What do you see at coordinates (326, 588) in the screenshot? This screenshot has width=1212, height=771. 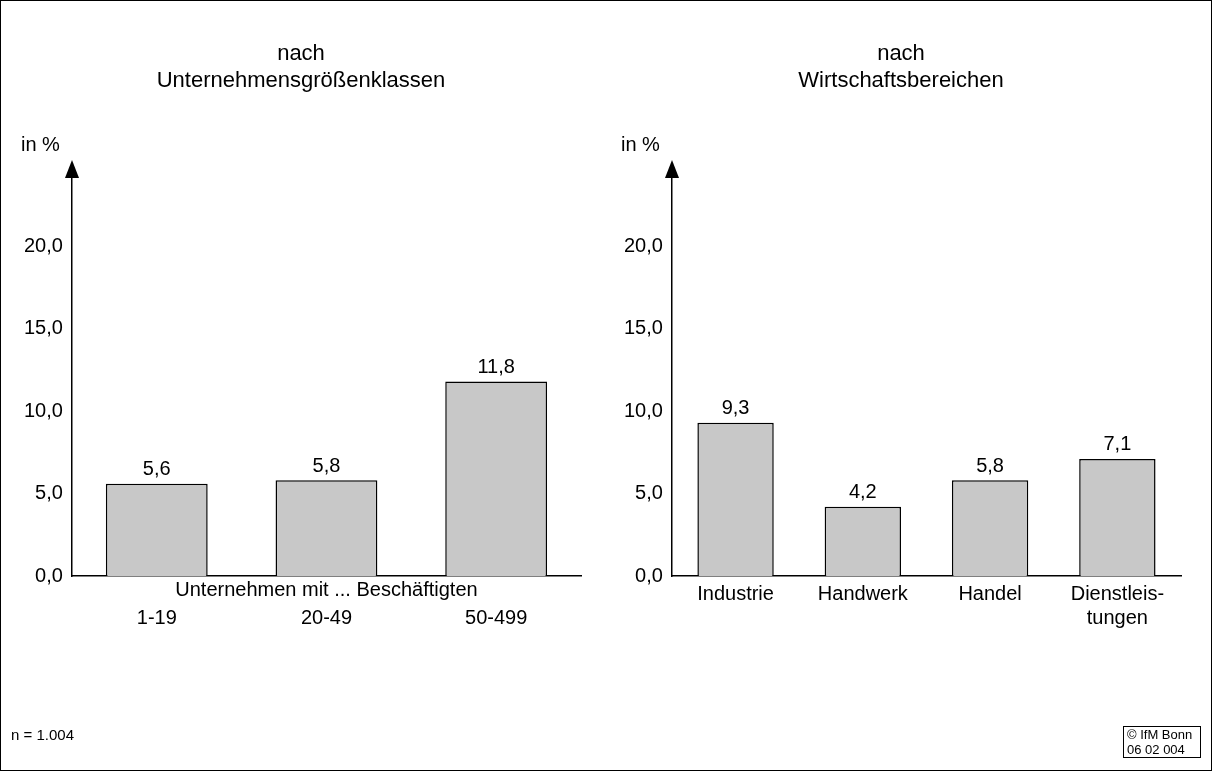 I see `x-axis-title: Unternehmen mit ... Beschäftigten` at bounding box center [326, 588].